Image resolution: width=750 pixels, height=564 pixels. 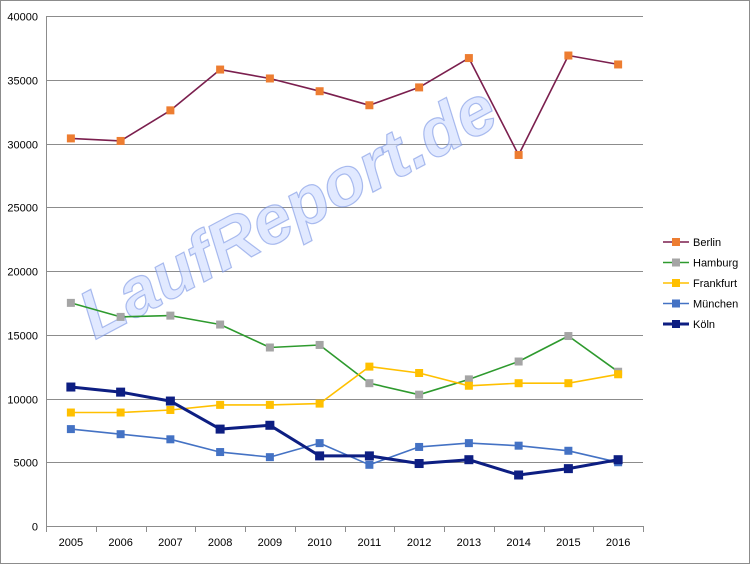 I want to click on legend-label-hamburg: Hamburg, so click(x=715, y=264).